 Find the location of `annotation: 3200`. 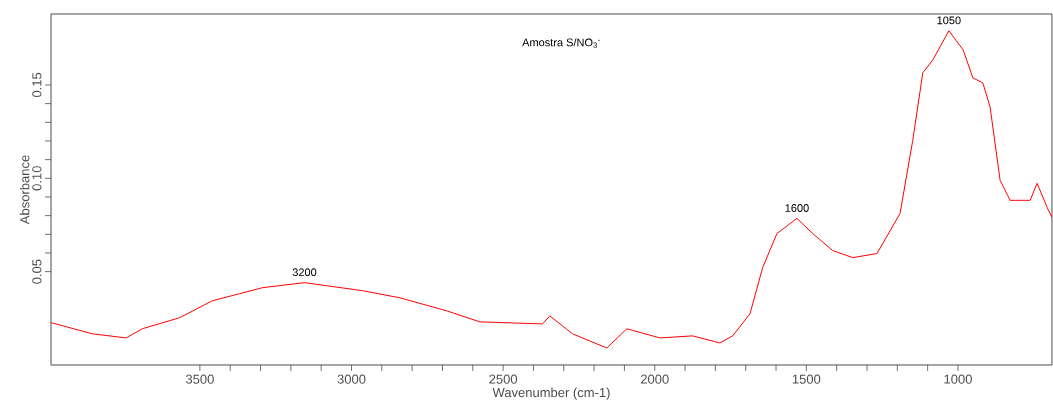

annotation: 3200 is located at coordinates (304, 272).